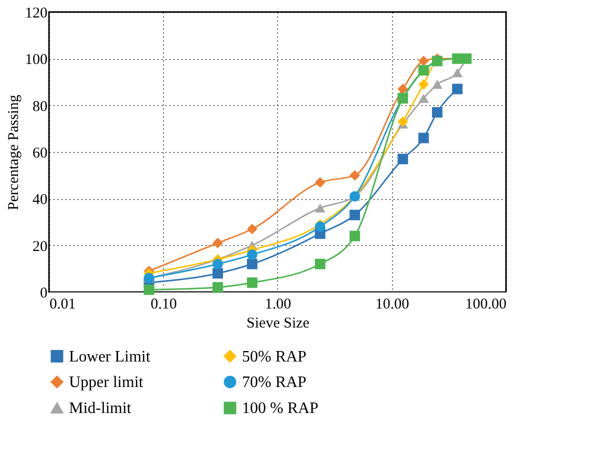 Image resolution: width=605 pixels, height=475 pixels. Describe the element at coordinates (40, 154) in the screenshot. I see `y-tick-label: 60` at that location.